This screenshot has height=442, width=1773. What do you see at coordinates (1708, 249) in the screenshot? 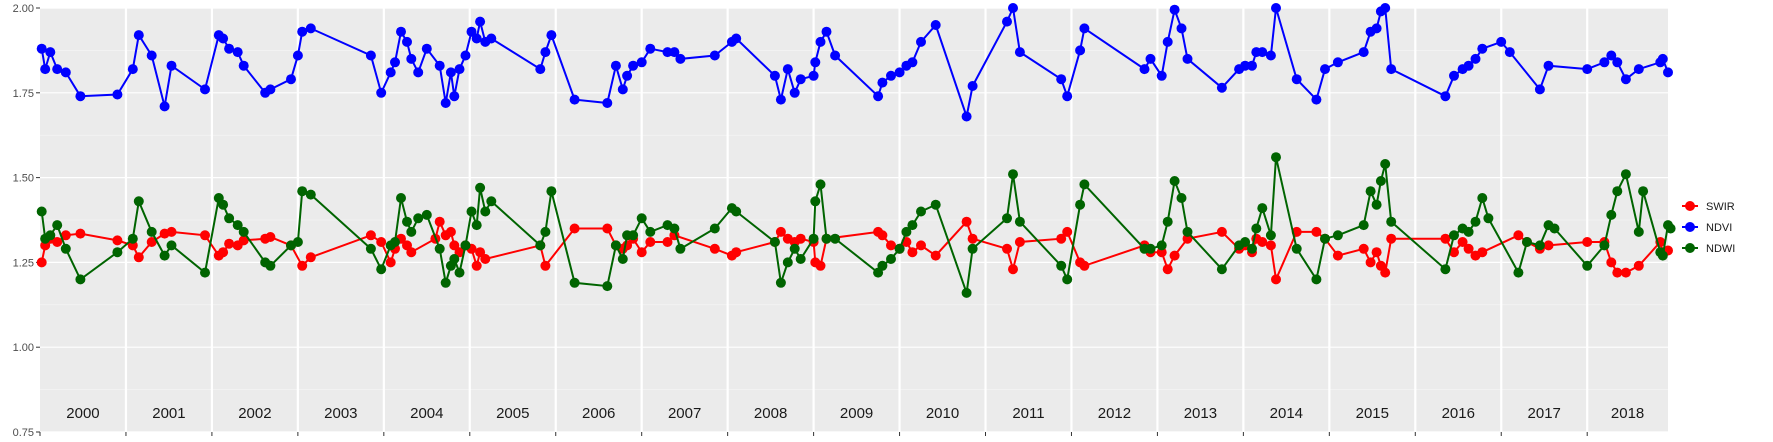
I see `legend-item-ndwi: NDWI` at bounding box center [1708, 249].